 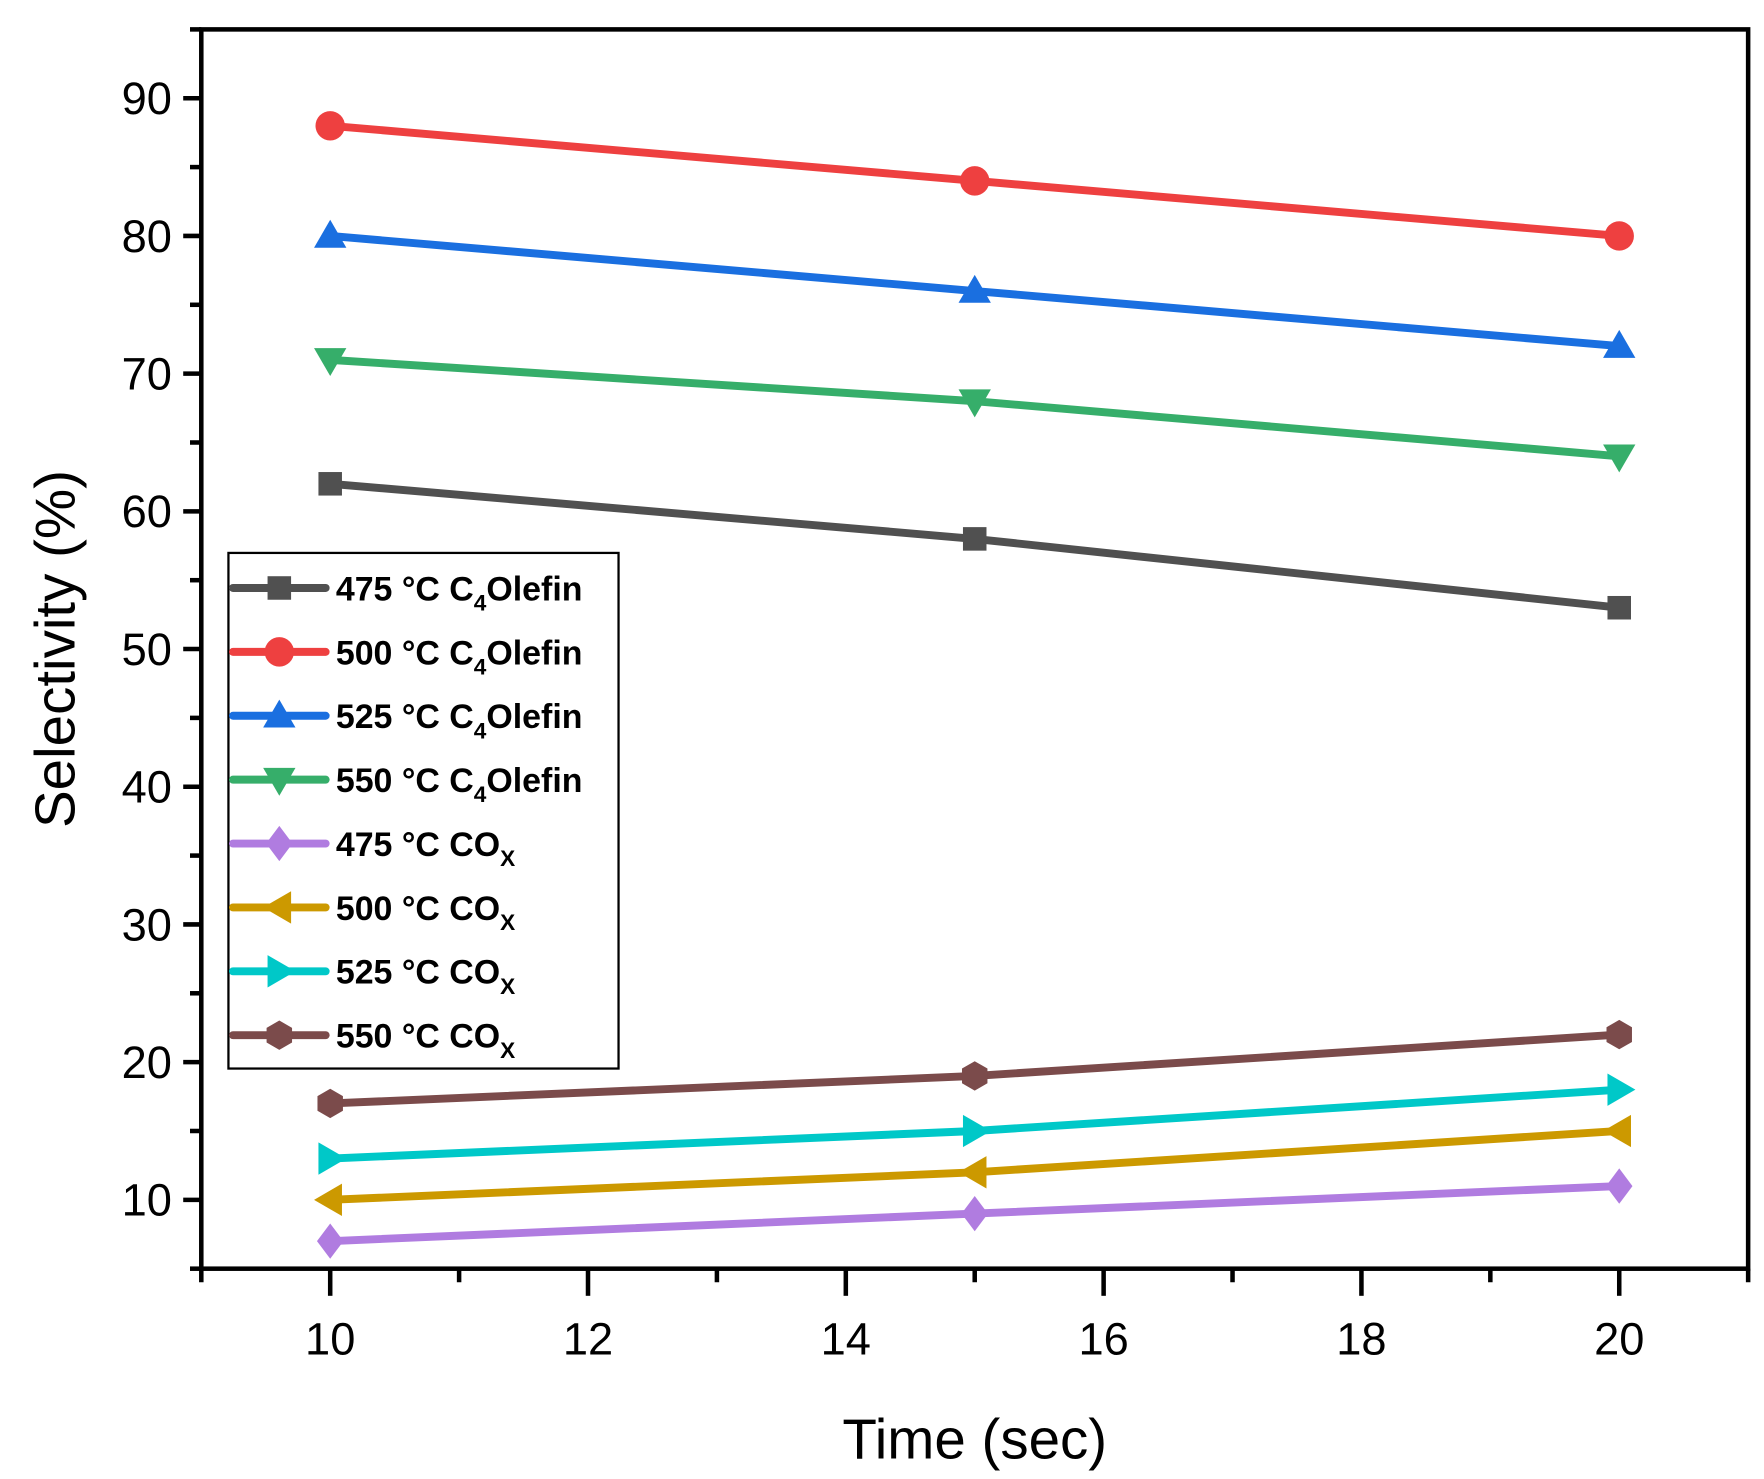 I want to click on x-tick-label: 12, so click(x=588, y=1339).